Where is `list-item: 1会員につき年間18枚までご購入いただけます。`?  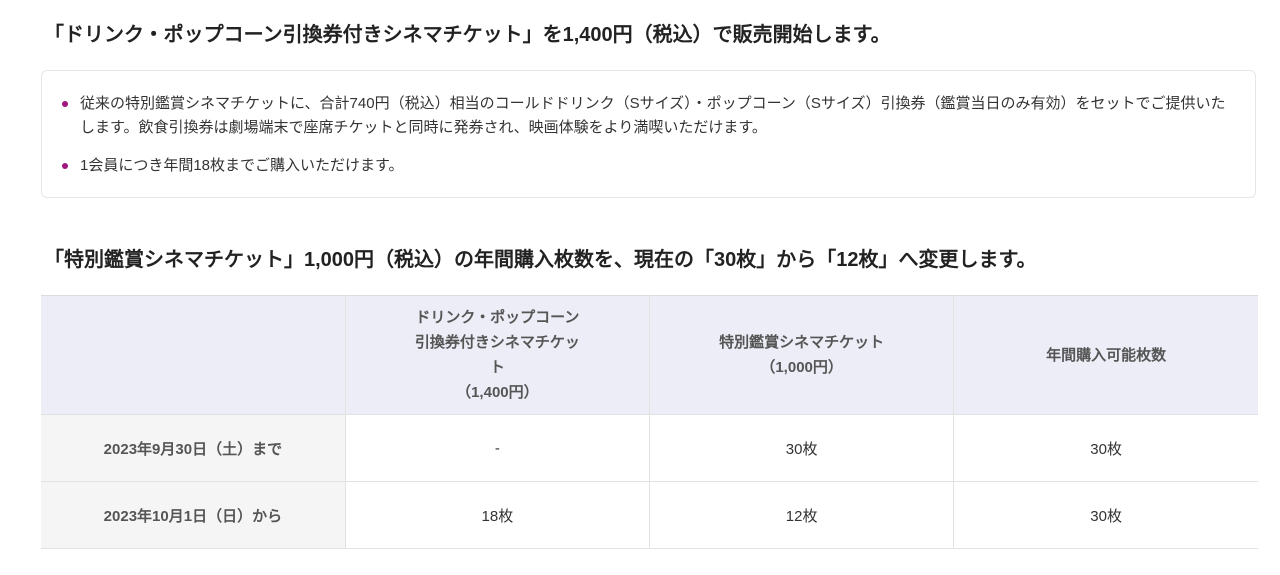
list-item: 1会員につき年間18枚までご購入いただけます。 is located at coordinates (647, 166).